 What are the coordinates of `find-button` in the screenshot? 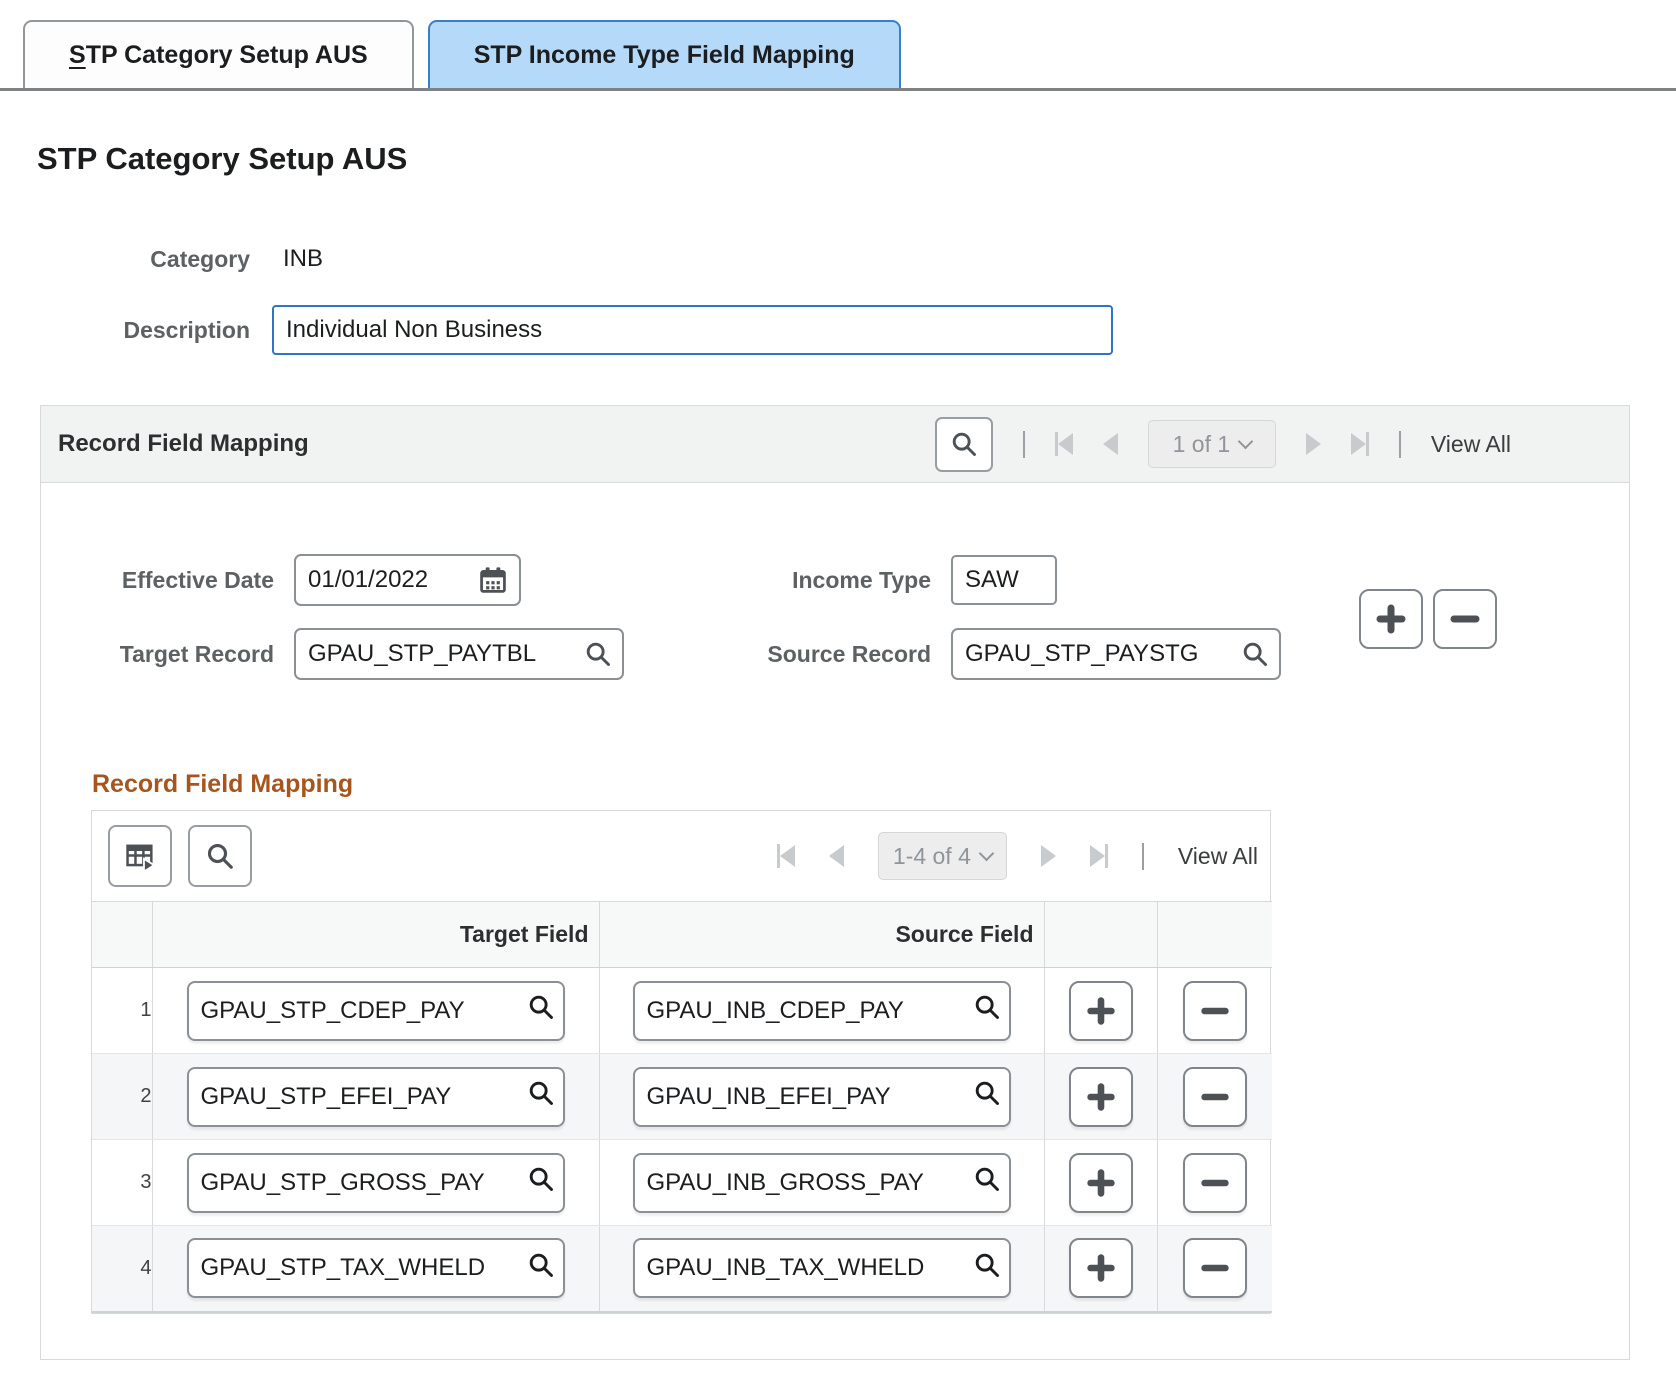 It's located at (963, 444).